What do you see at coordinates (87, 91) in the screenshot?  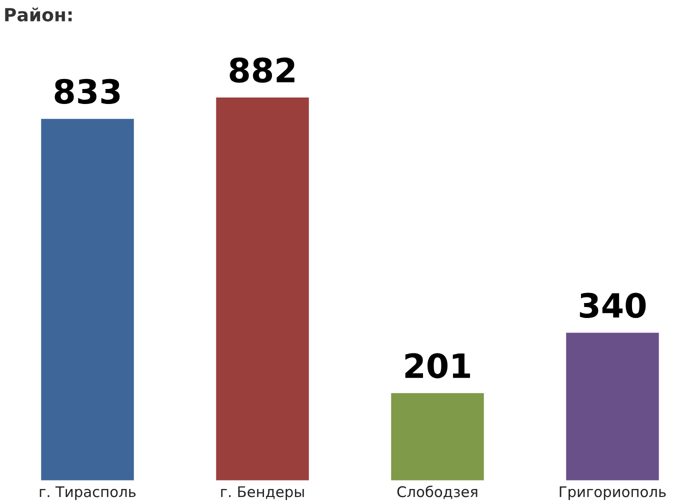 I see `data-label: 833` at bounding box center [87, 91].